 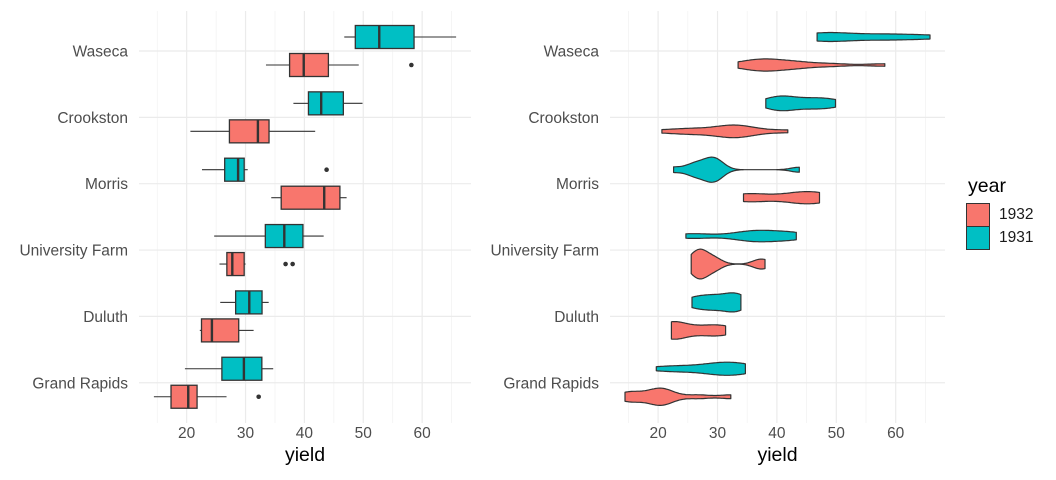 I want to click on boxplot-crookston-1932, so click(x=253, y=131).